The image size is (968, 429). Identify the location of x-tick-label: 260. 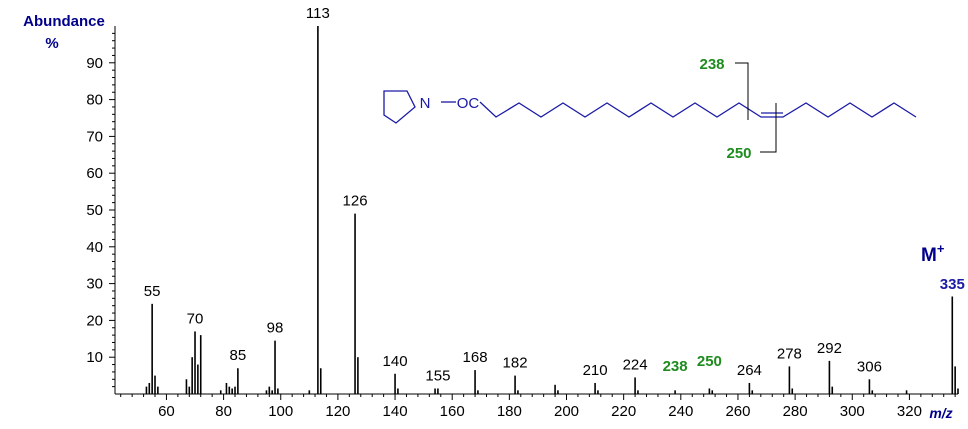
(737, 411).